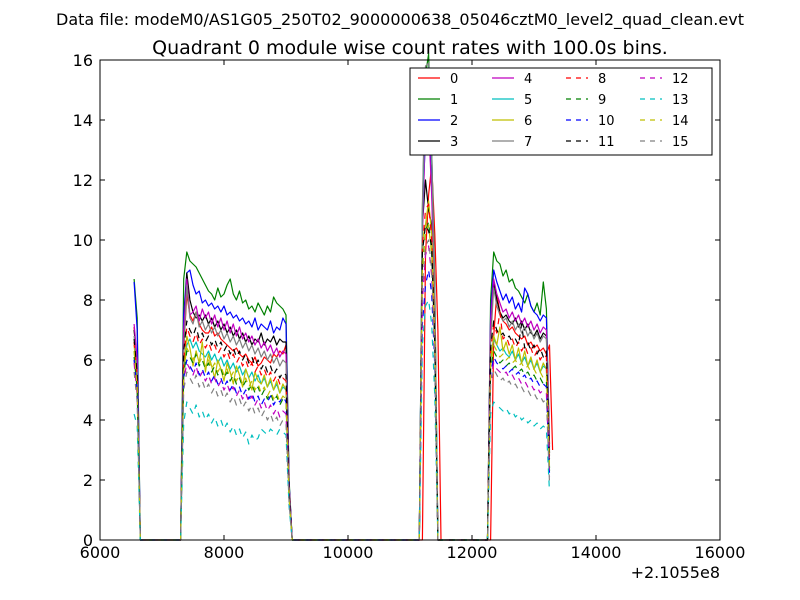 The width and height of the screenshot is (800, 600). I want to click on x-offset-label: +2.1055e8, so click(675, 572).